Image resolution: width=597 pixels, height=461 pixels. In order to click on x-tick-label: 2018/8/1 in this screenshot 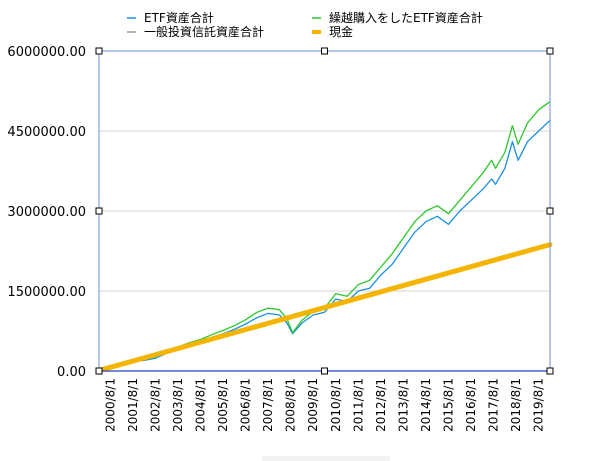, I will do `click(516, 405)`.